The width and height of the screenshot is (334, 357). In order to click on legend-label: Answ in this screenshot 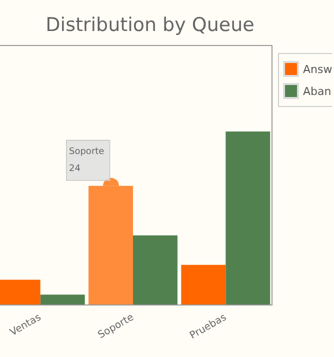, I will do `click(317, 69)`.